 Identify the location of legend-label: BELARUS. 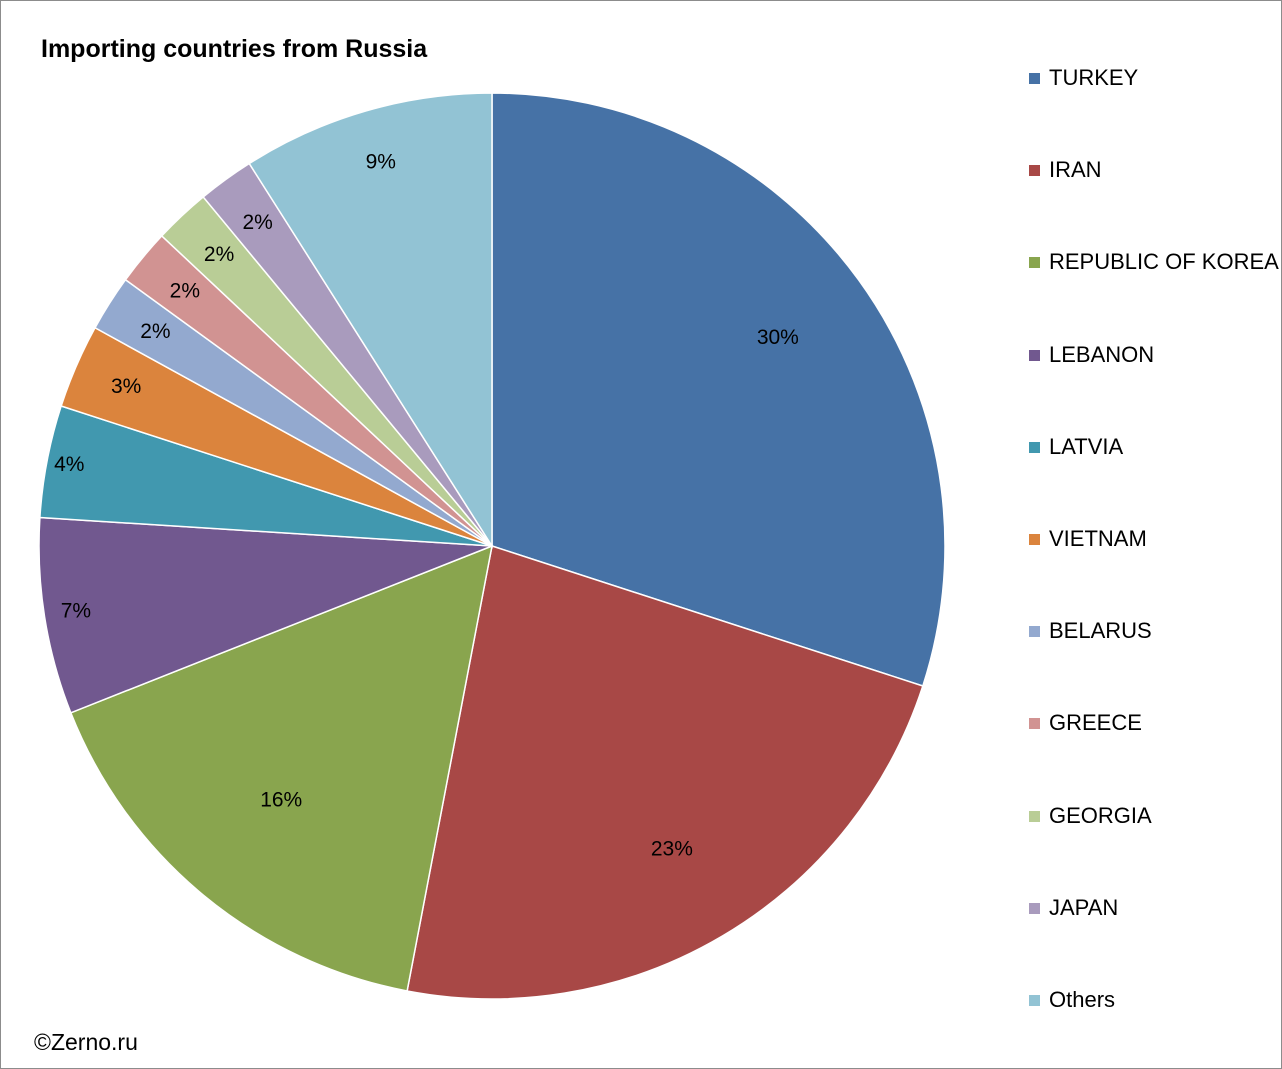
(1100, 631).